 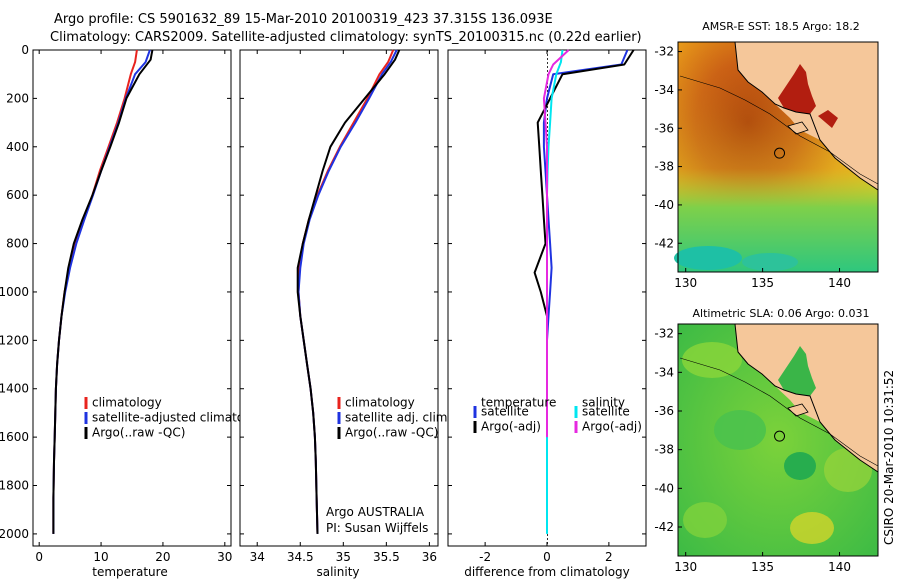 What do you see at coordinates (612, 427) in the screenshot?
I see `legend-label-sal-argo: Argo(-adj)` at bounding box center [612, 427].